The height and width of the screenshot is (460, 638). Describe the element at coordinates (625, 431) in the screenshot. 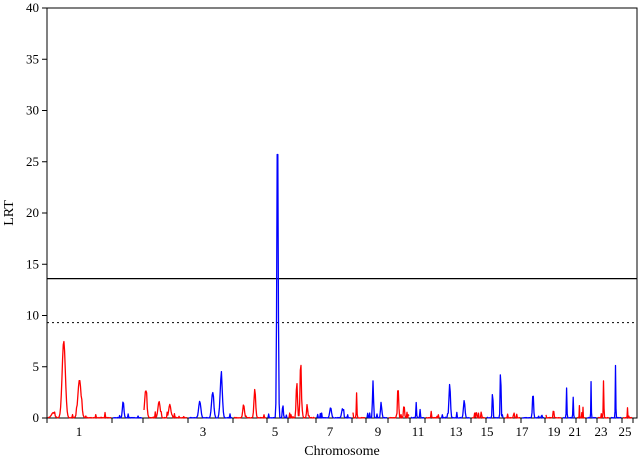

I see `x-tick-label: 25` at that location.